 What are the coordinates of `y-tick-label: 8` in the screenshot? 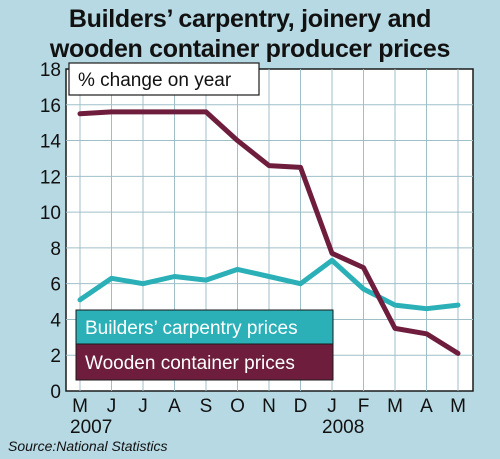 It's located at (55, 249).